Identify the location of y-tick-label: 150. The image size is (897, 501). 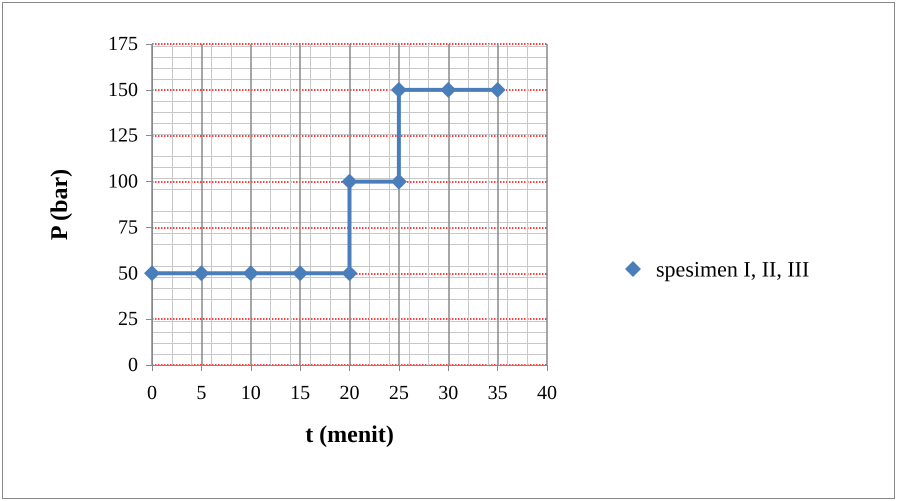
(123, 89).